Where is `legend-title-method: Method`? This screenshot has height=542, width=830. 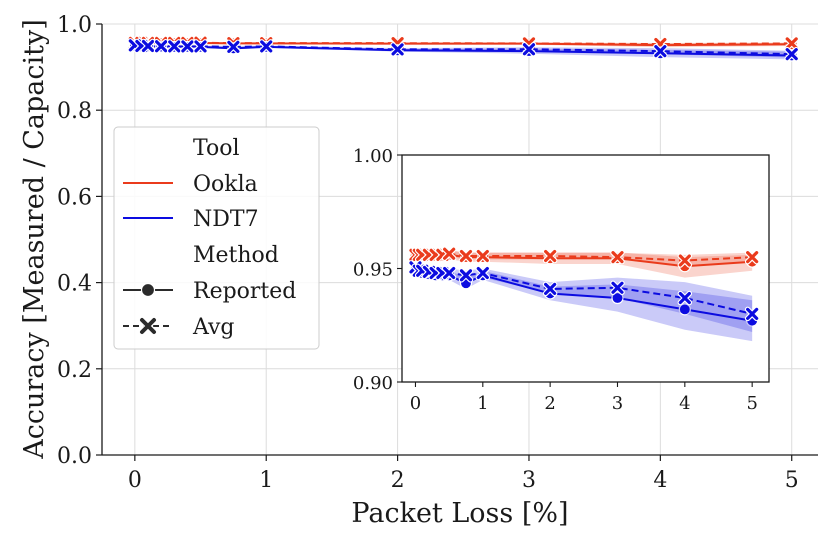
legend-title-method: Method is located at coordinates (236, 255).